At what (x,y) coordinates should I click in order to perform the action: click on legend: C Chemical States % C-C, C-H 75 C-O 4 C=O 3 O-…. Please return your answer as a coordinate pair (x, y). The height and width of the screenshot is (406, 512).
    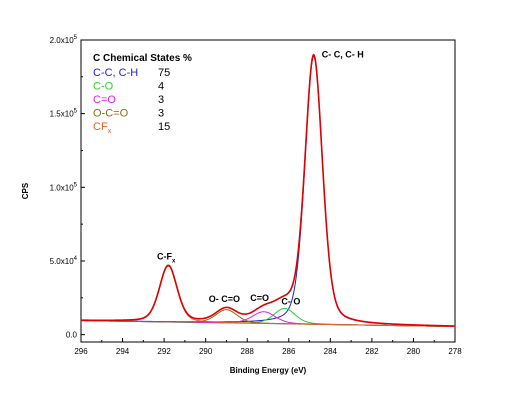
    Looking at the image, I should click on (142, 94).